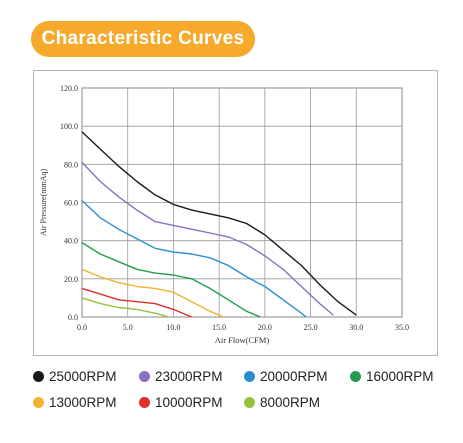 The height and width of the screenshot is (443, 463). What do you see at coordinates (71, 279) in the screenshot?
I see `y-tick-label: 20.0` at bounding box center [71, 279].